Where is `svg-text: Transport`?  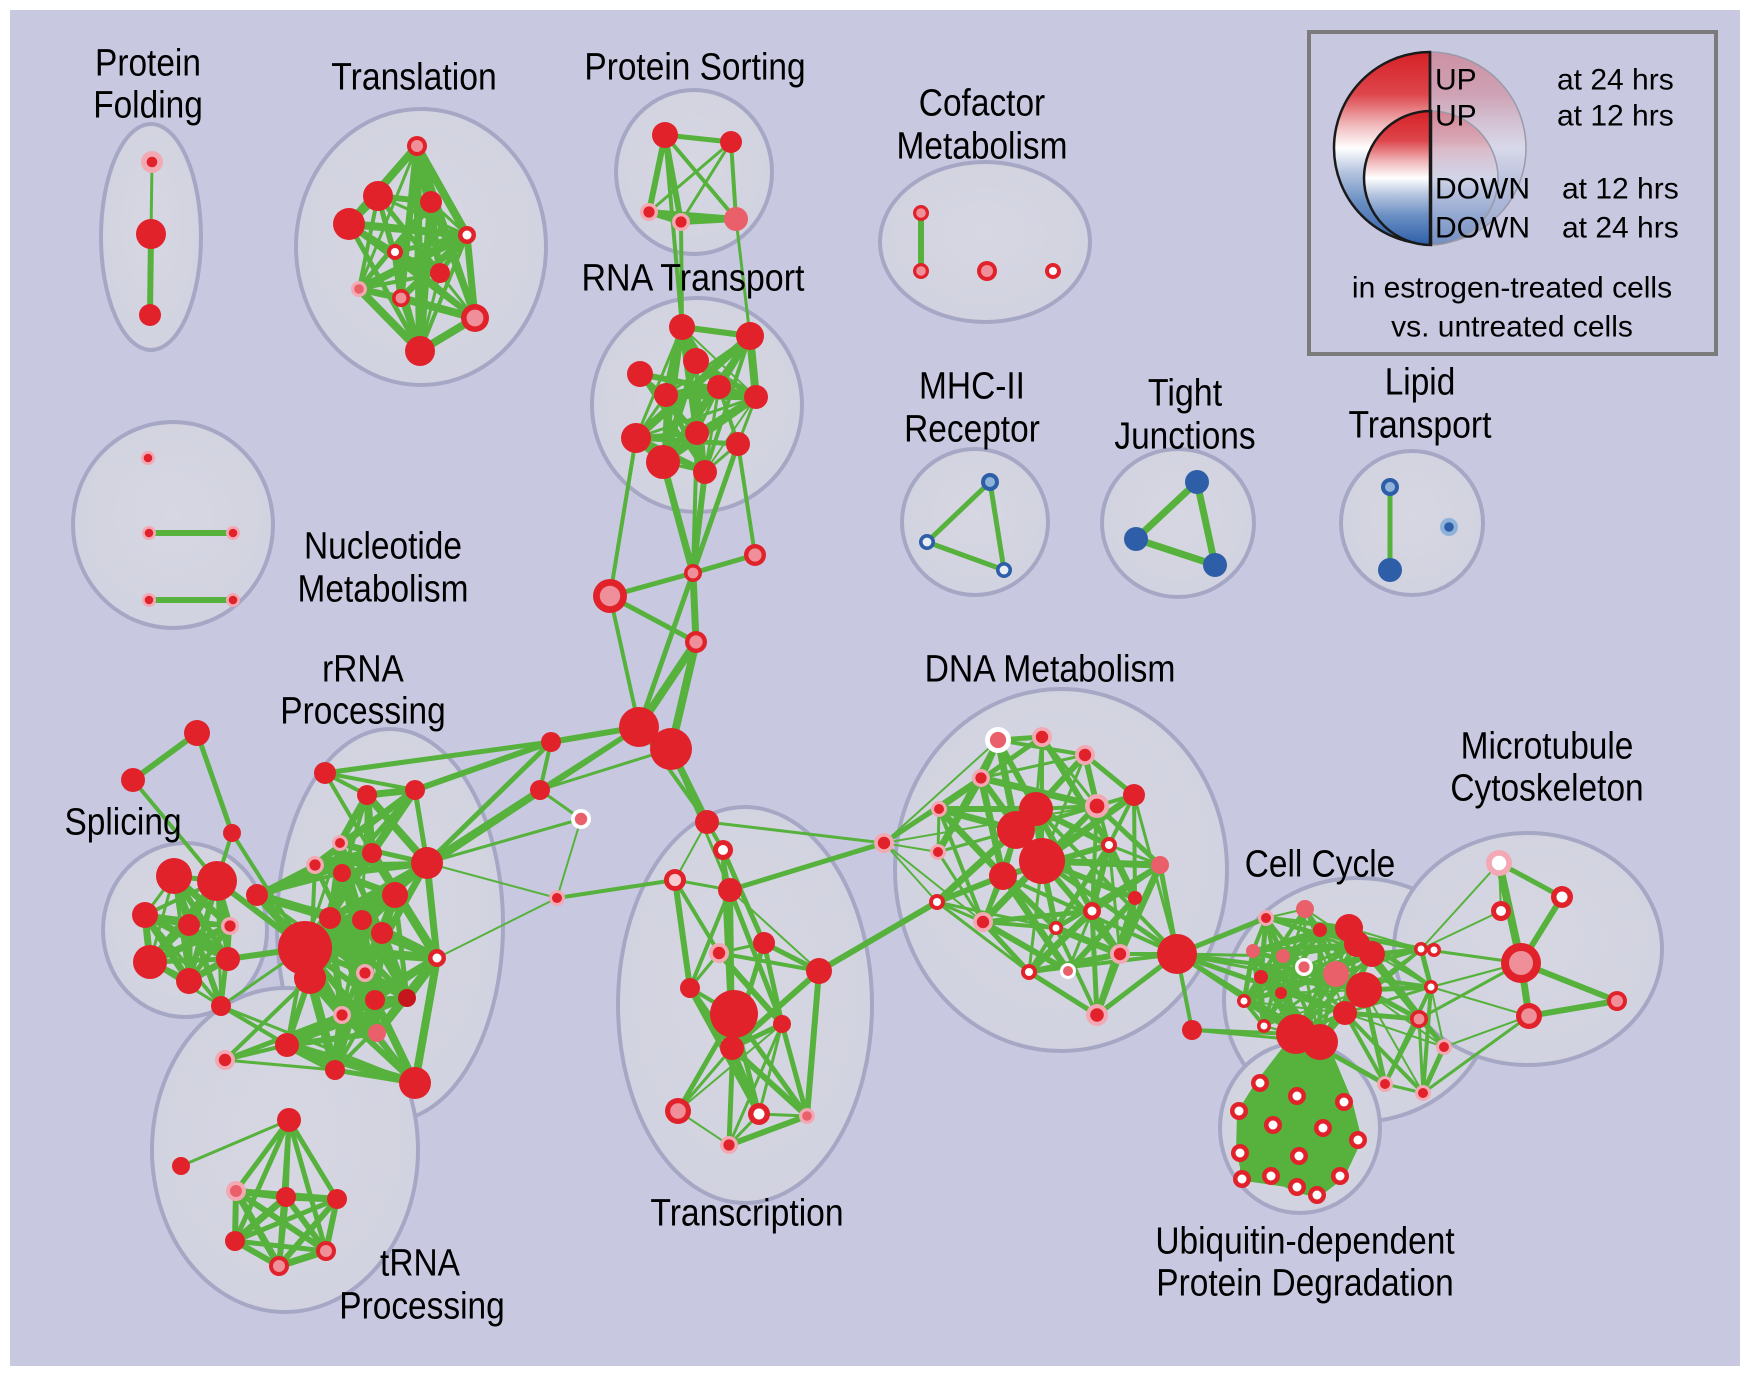
svg-text: Transport is located at coordinates (1419, 426).